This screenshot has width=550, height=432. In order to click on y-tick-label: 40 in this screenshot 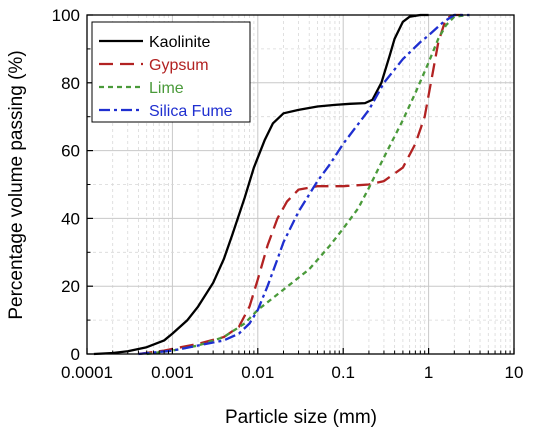, I will do `click(70, 218)`.